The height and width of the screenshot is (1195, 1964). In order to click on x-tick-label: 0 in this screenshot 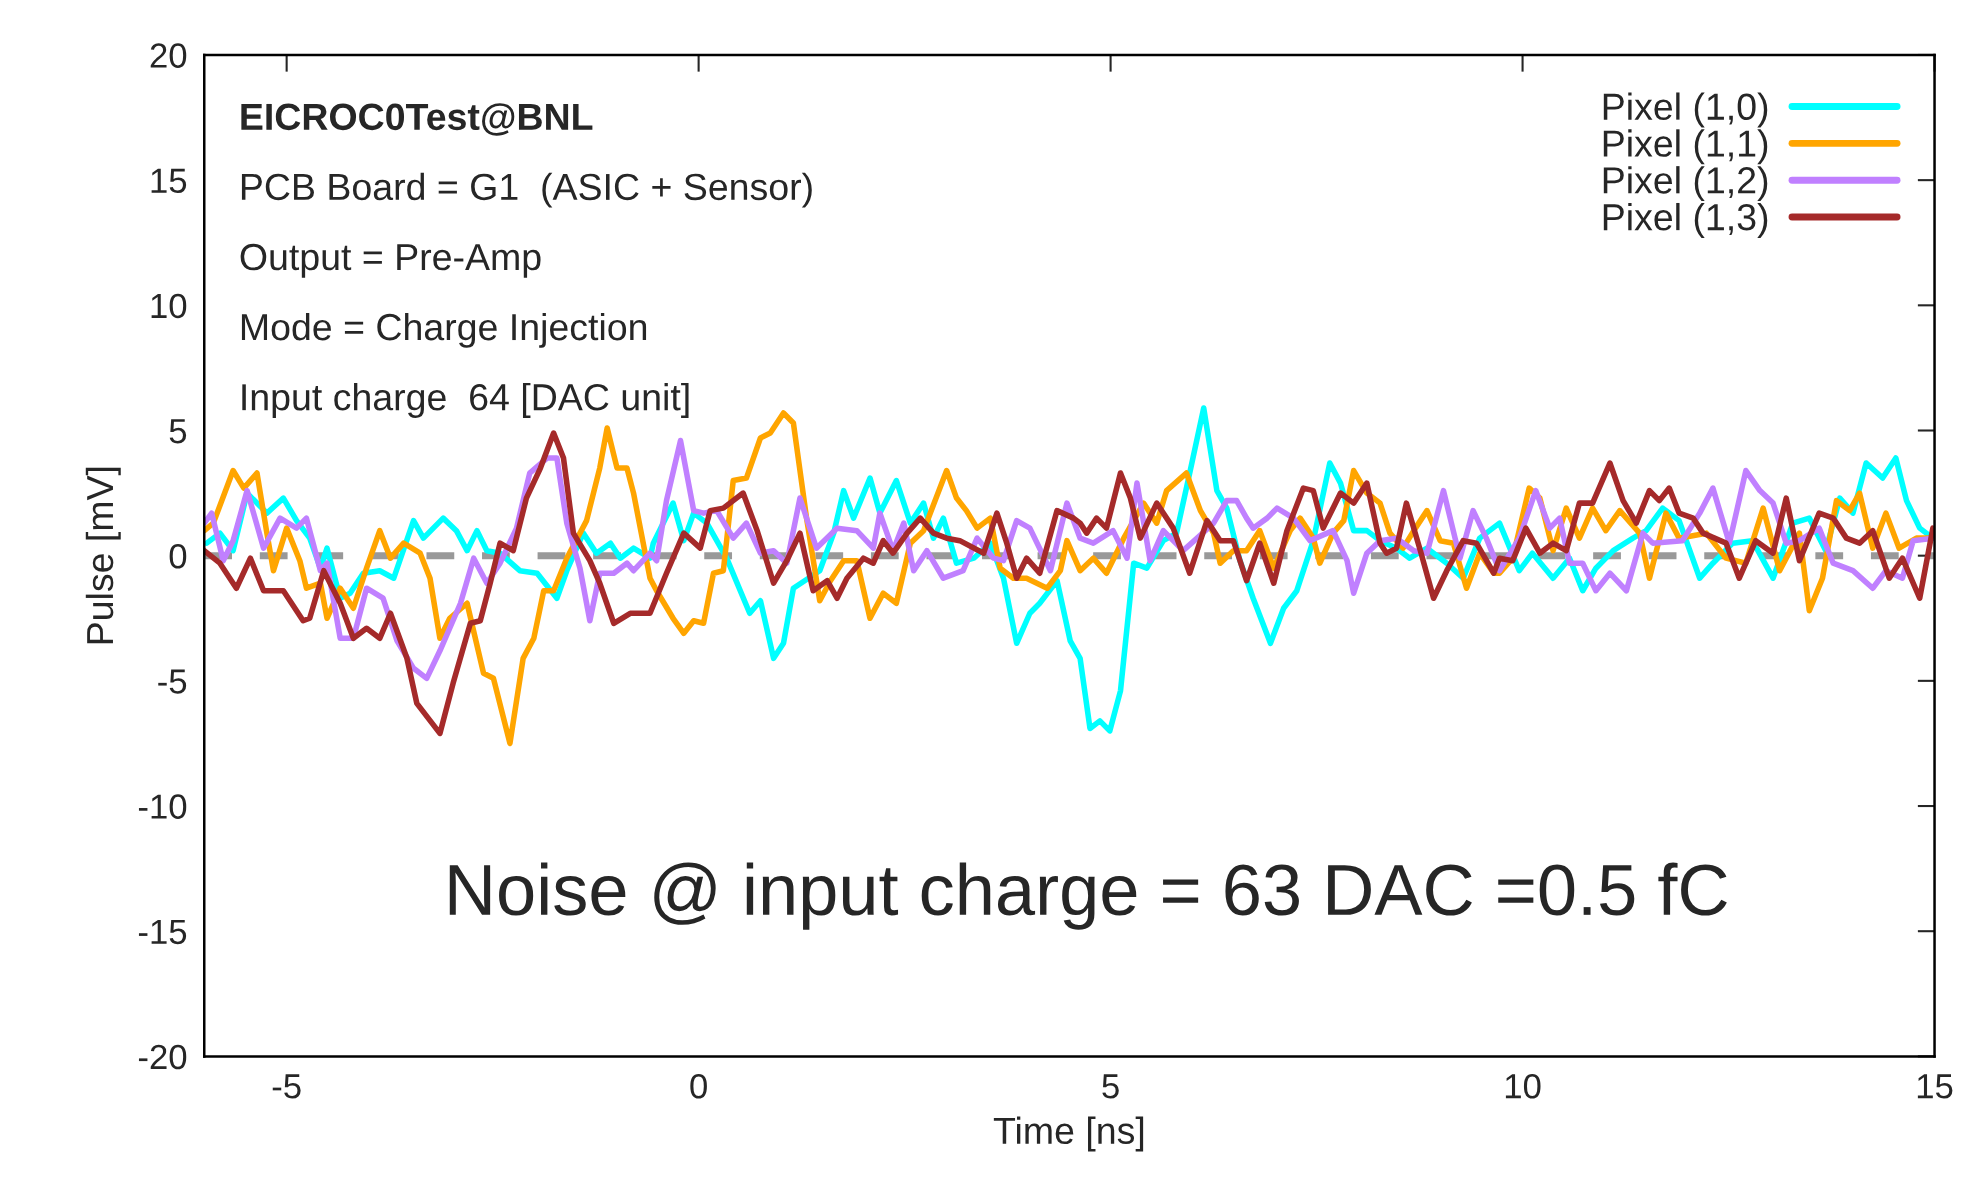, I will do `click(698, 1086)`.